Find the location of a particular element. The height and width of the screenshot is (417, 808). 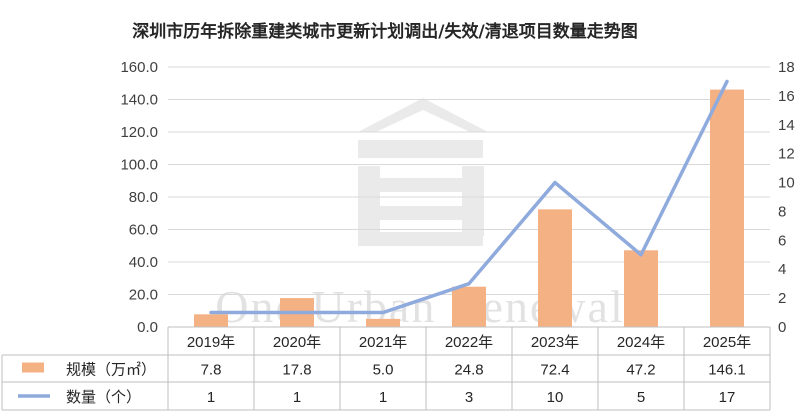

x-tick-label: 2020年 is located at coordinates (297, 342).